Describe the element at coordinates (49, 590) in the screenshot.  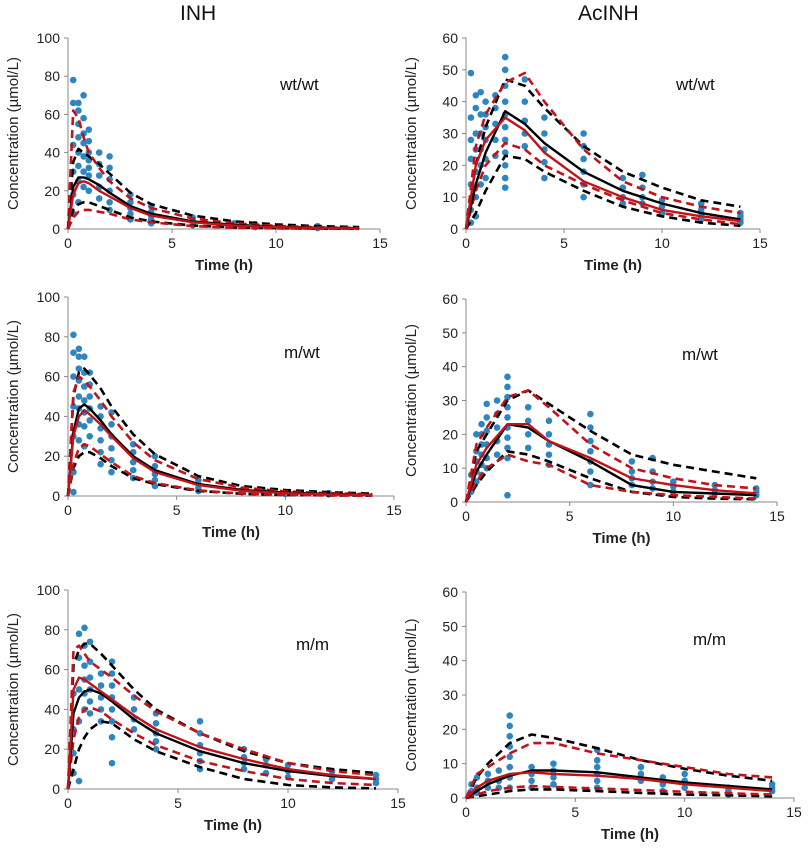
I see `y-tick-label: 100` at that location.